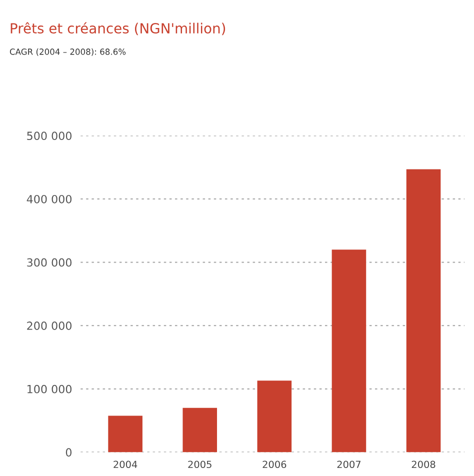  Describe the element at coordinates (274, 464) in the screenshot. I see `x-tick-label: 2006` at that location.